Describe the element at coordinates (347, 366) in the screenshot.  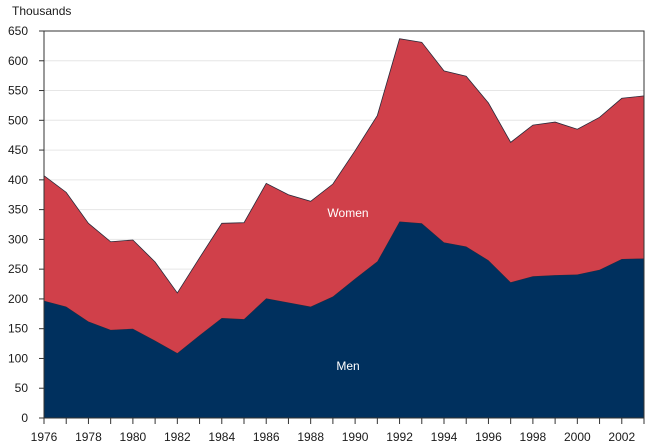
I see `series-label-men: Men` at that location.